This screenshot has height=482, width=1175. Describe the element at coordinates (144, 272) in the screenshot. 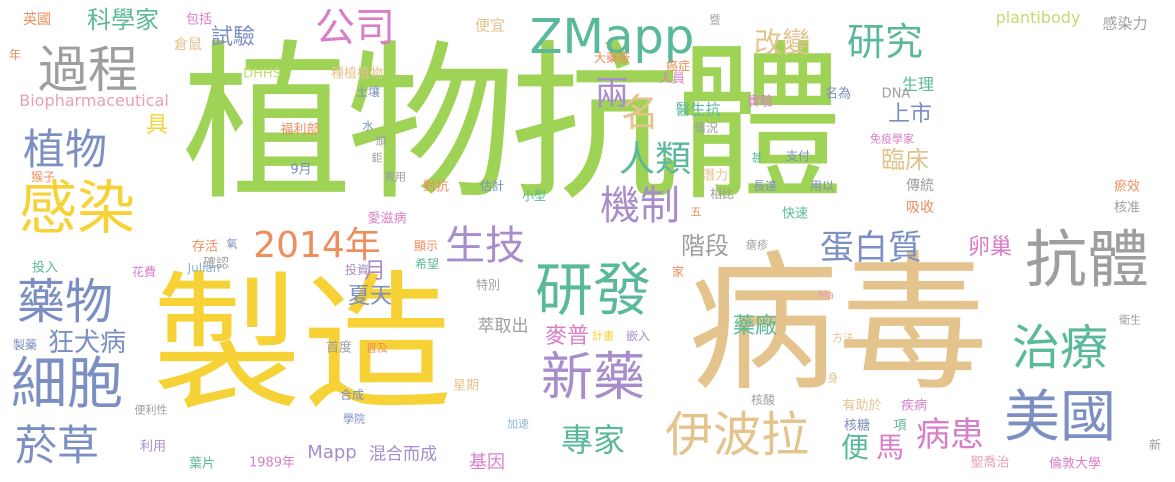

I see `word: 花費` at that location.